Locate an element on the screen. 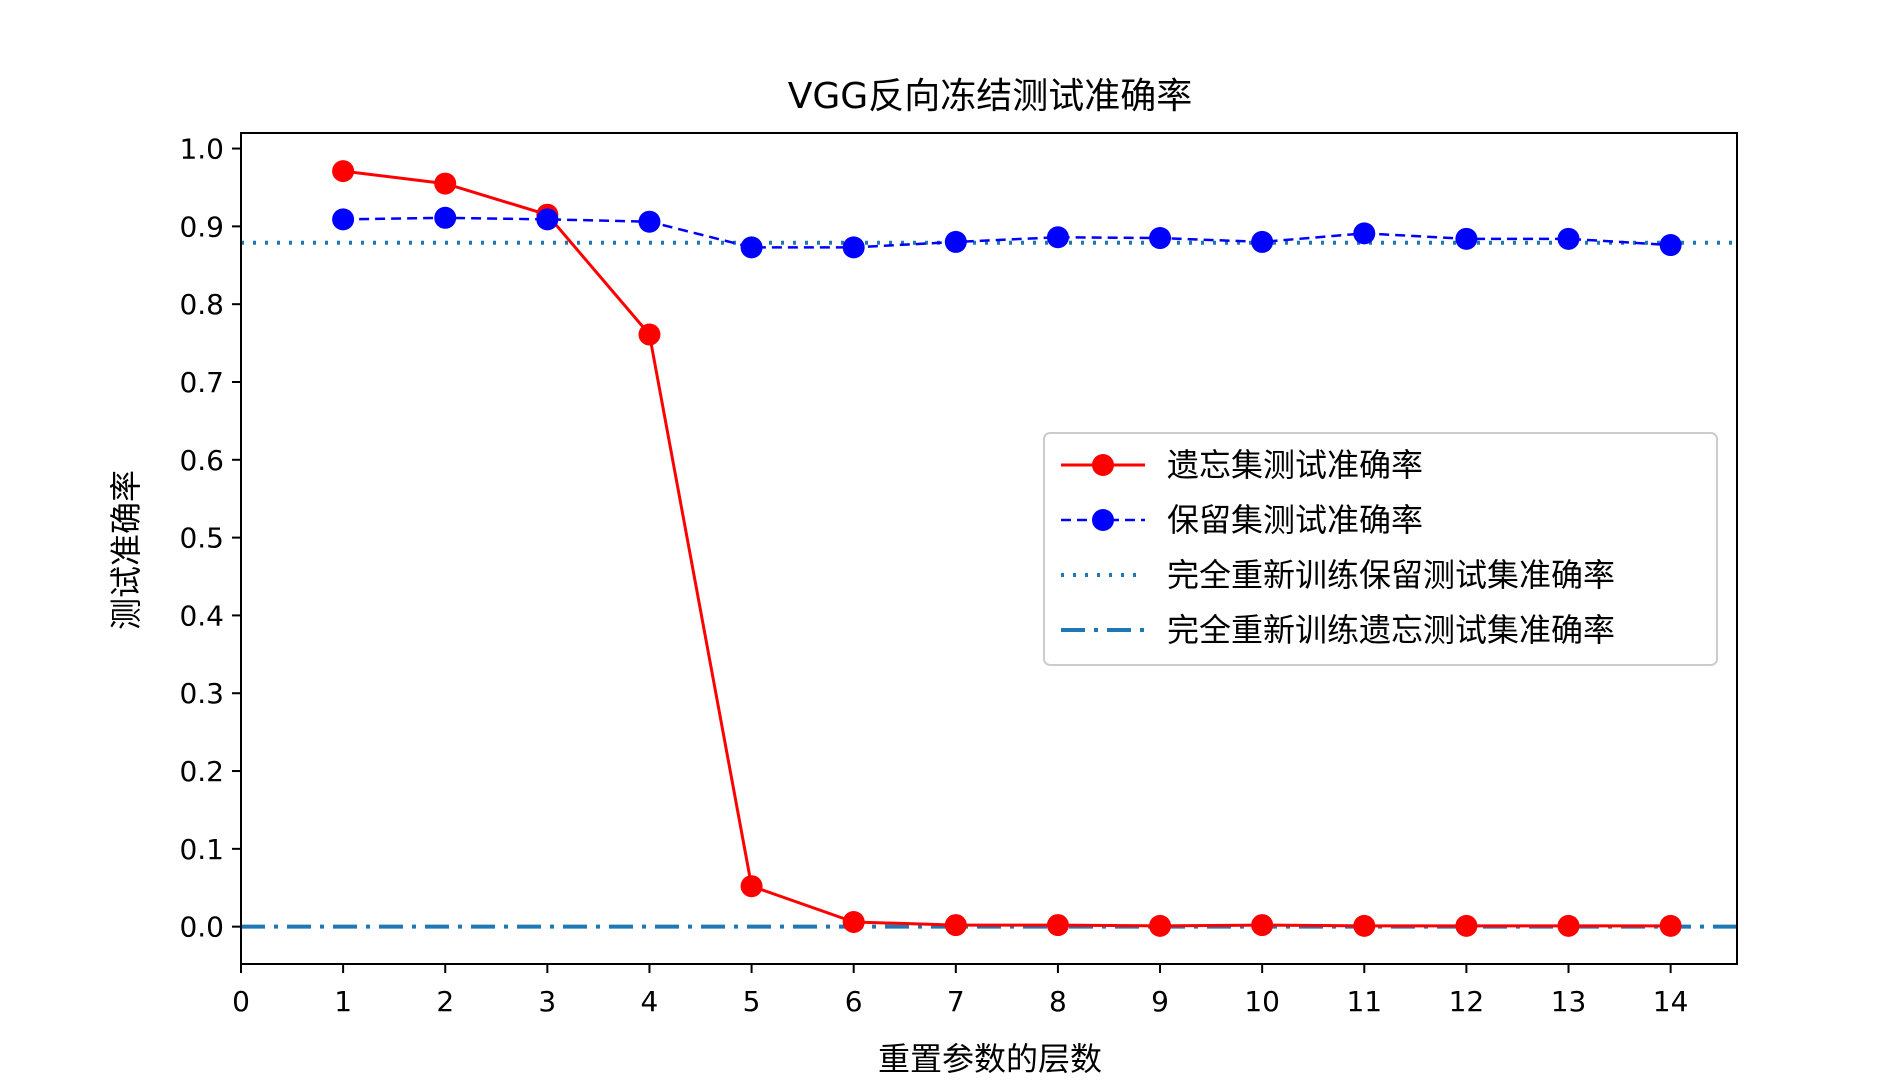  legend-frame is located at coordinates (1380, 549).